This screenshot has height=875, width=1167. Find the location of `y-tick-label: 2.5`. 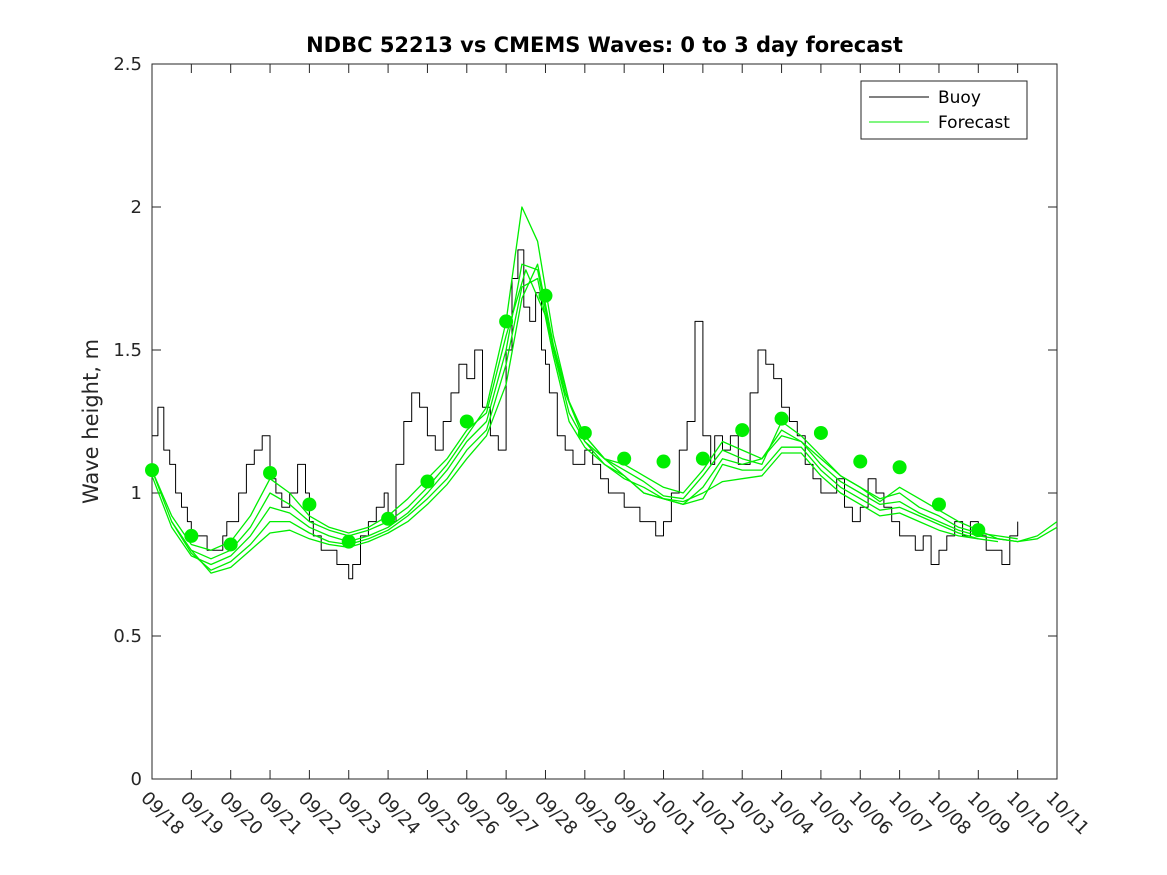

y-tick-label: 2.5 is located at coordinates (127, 64).